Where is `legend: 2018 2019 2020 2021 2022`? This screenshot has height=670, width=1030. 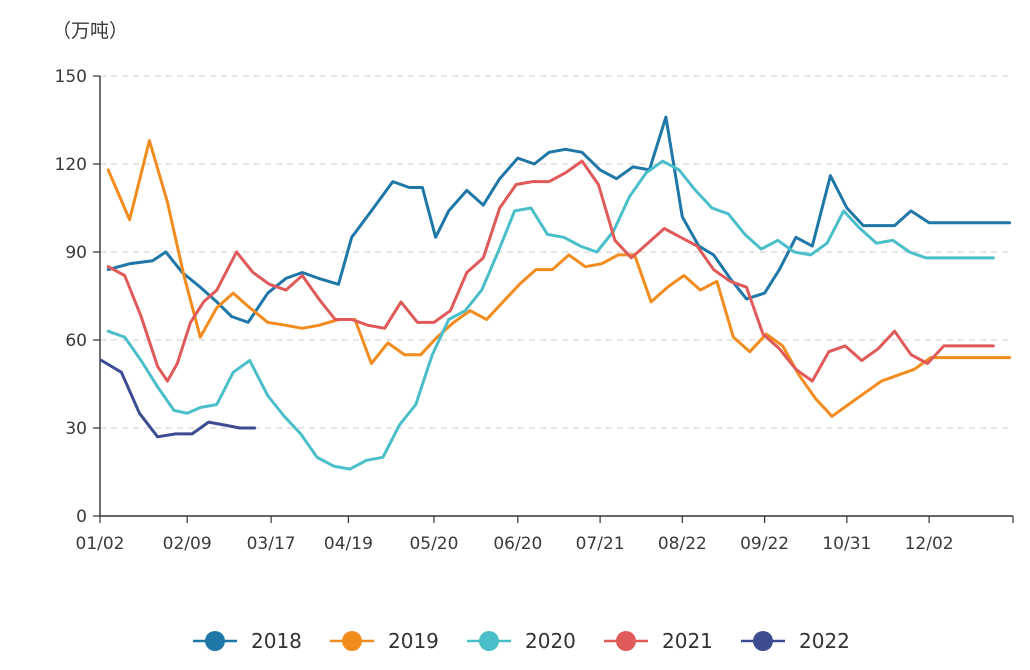 legend: 2018 2019 2020 2021 2022 is located at coordinates (521, 641).